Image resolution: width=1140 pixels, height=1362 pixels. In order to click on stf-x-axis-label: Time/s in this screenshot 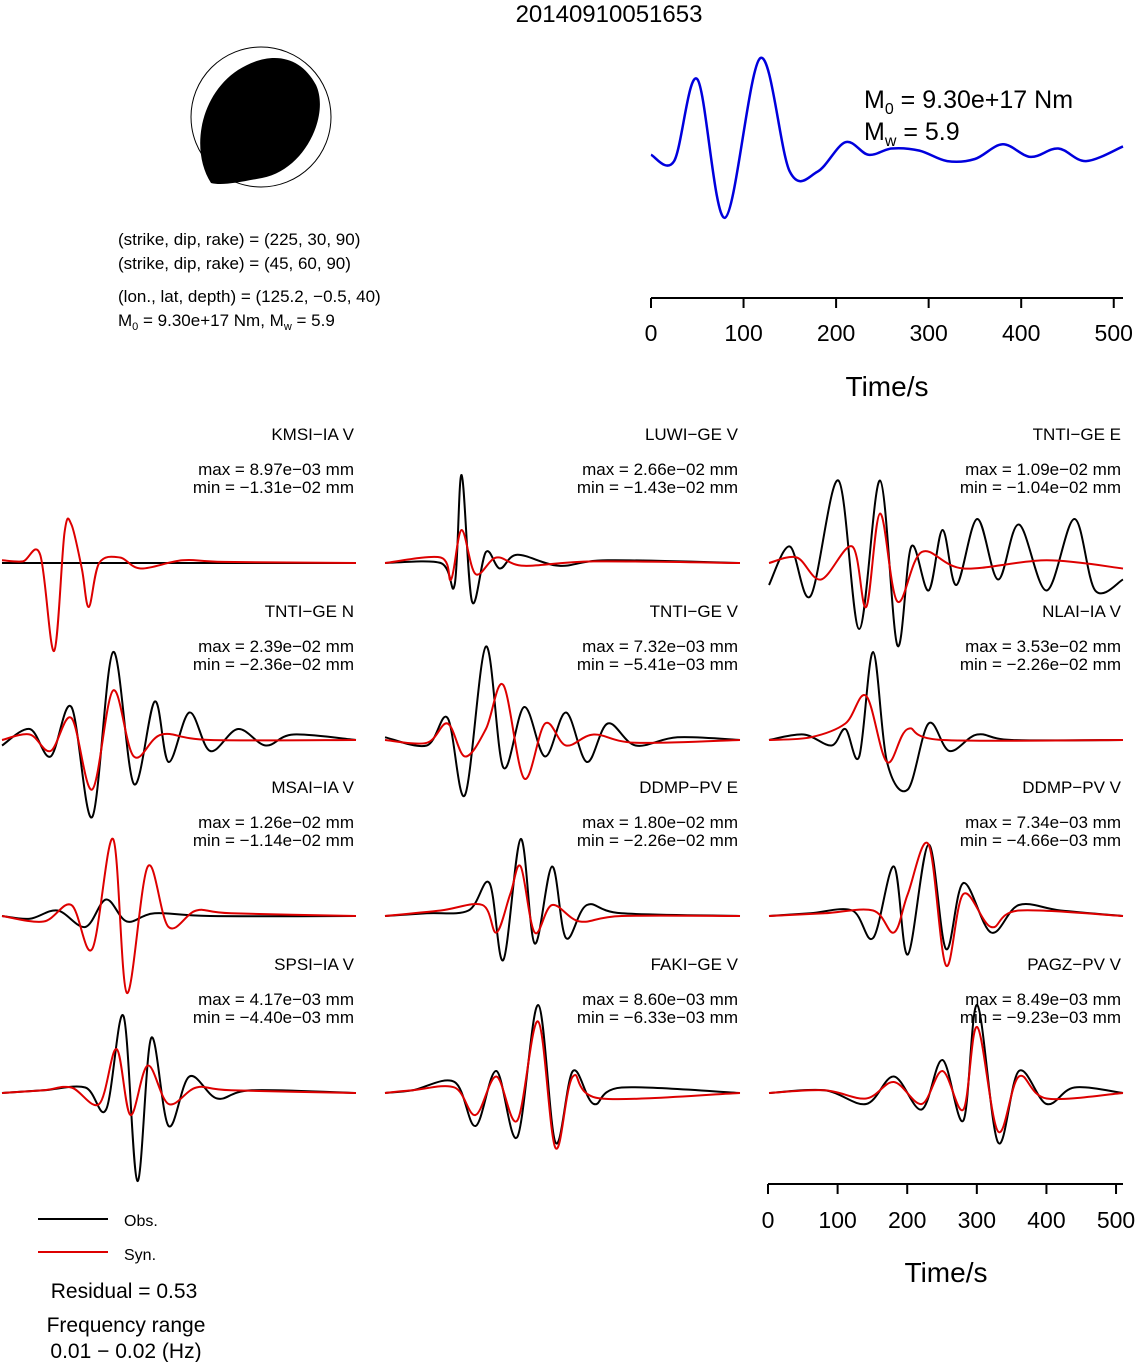, I will do `click(887, 386)`.